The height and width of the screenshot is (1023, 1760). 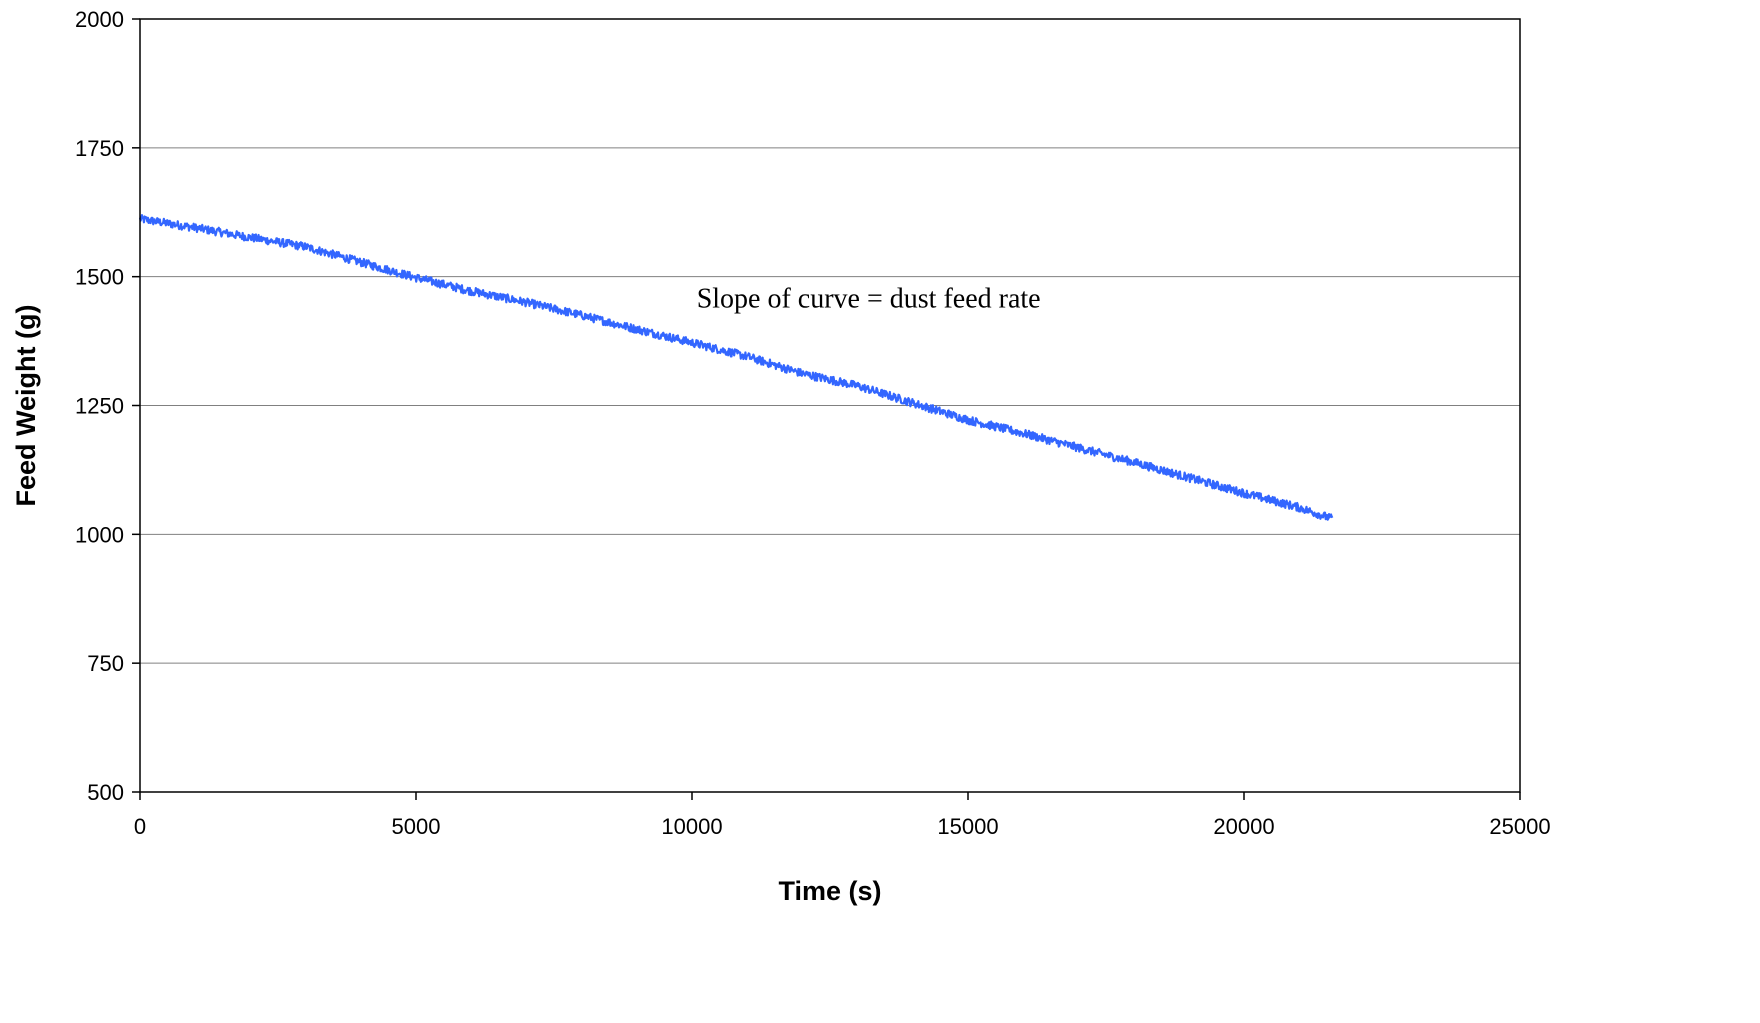 I want to click on x-axis-ticks: 0 5000 10000 15000 20000 25000, so click(x=842, y=815).